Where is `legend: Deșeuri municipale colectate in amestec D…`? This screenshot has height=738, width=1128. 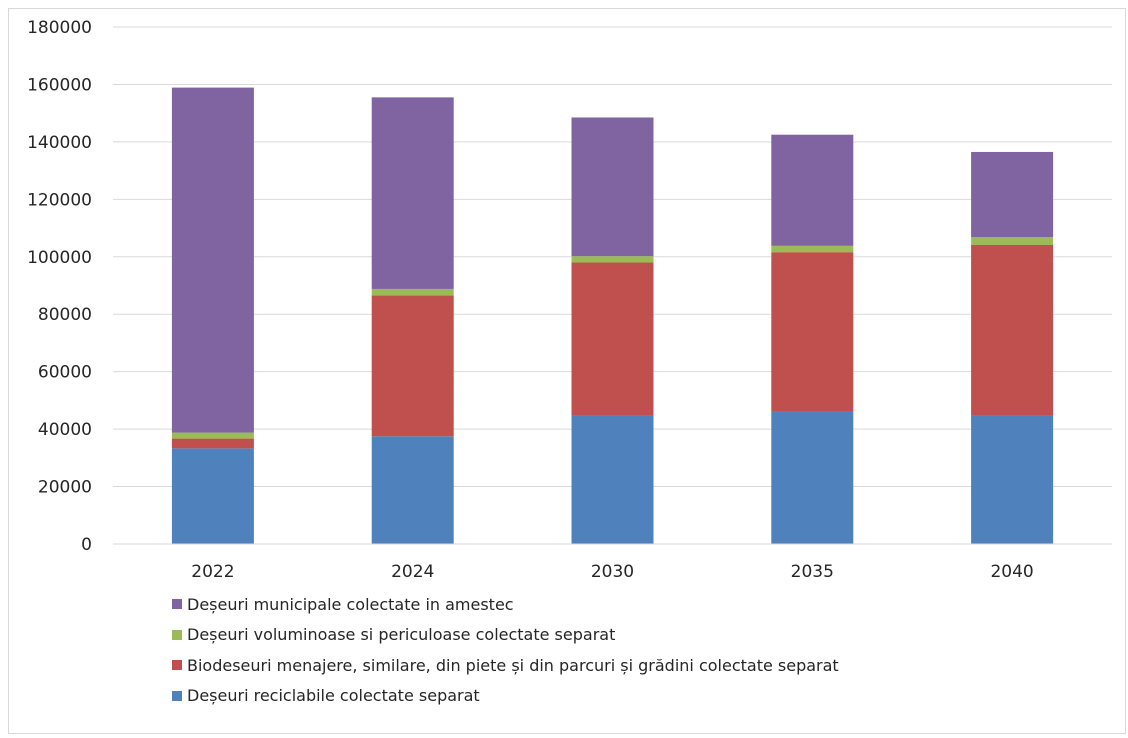 legend: Deșeuri municipale colectate in amestec D… is located at coordinates (505, 656).